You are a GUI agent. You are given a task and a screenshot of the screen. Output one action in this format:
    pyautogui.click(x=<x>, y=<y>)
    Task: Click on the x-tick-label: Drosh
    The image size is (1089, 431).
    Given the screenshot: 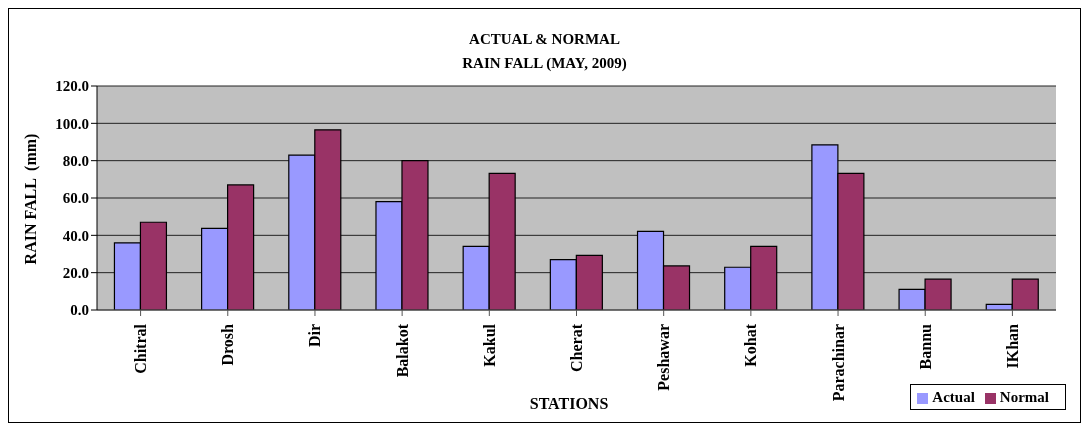 What is the action you would take?
    pyautogui.click(x=228, y=344)
    